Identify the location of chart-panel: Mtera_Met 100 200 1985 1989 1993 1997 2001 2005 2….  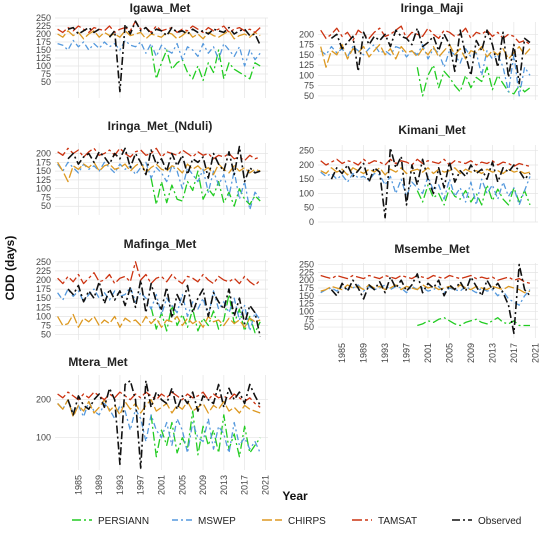
(153, 425).